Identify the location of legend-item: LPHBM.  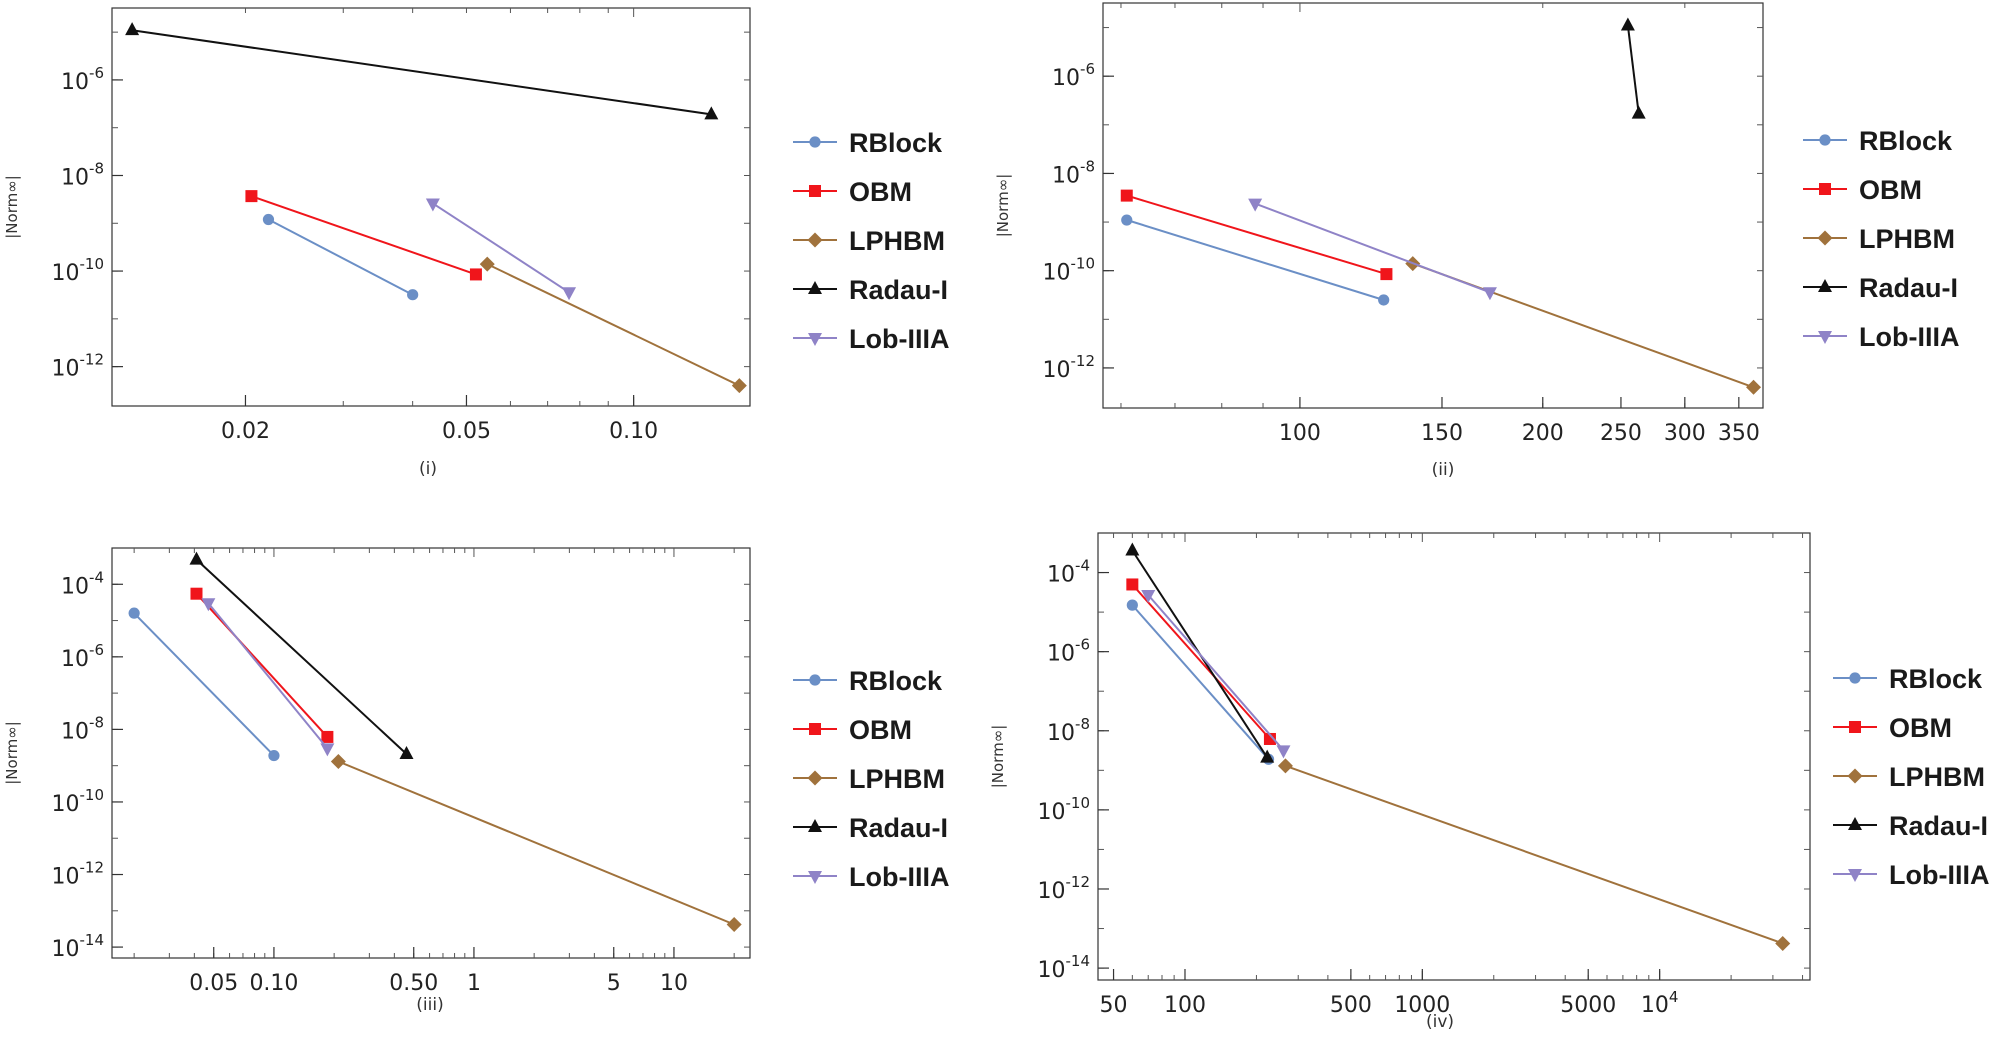
(869, 241).